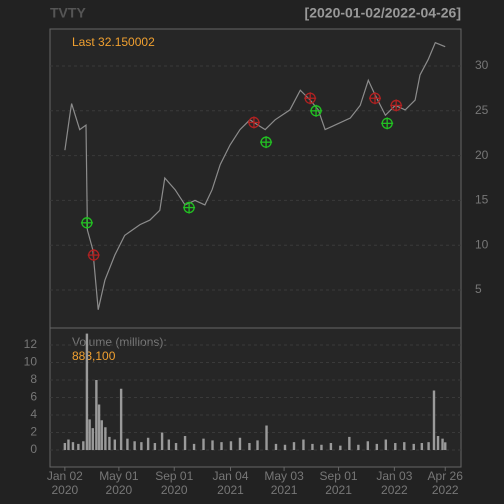 The image size is (504, 504). What do you see at coordinates (94, 356) in the screenshot?
I see `volume-last: 883,100` at bounding box center [94, 356].